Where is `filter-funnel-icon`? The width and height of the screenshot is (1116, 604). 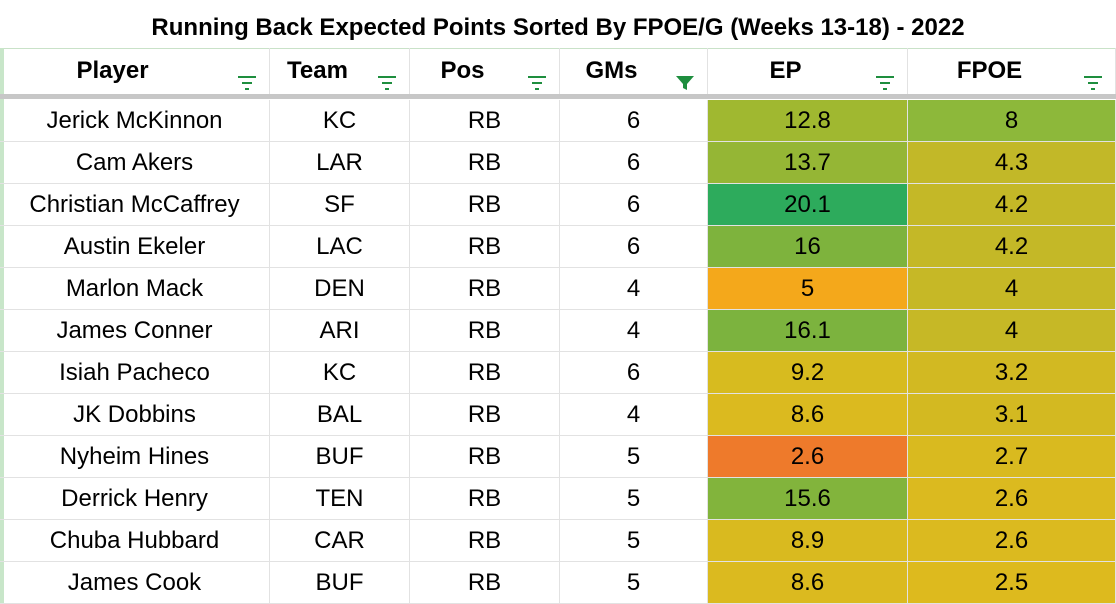 filter-funnel-icon is located at coordinates (685, 76).